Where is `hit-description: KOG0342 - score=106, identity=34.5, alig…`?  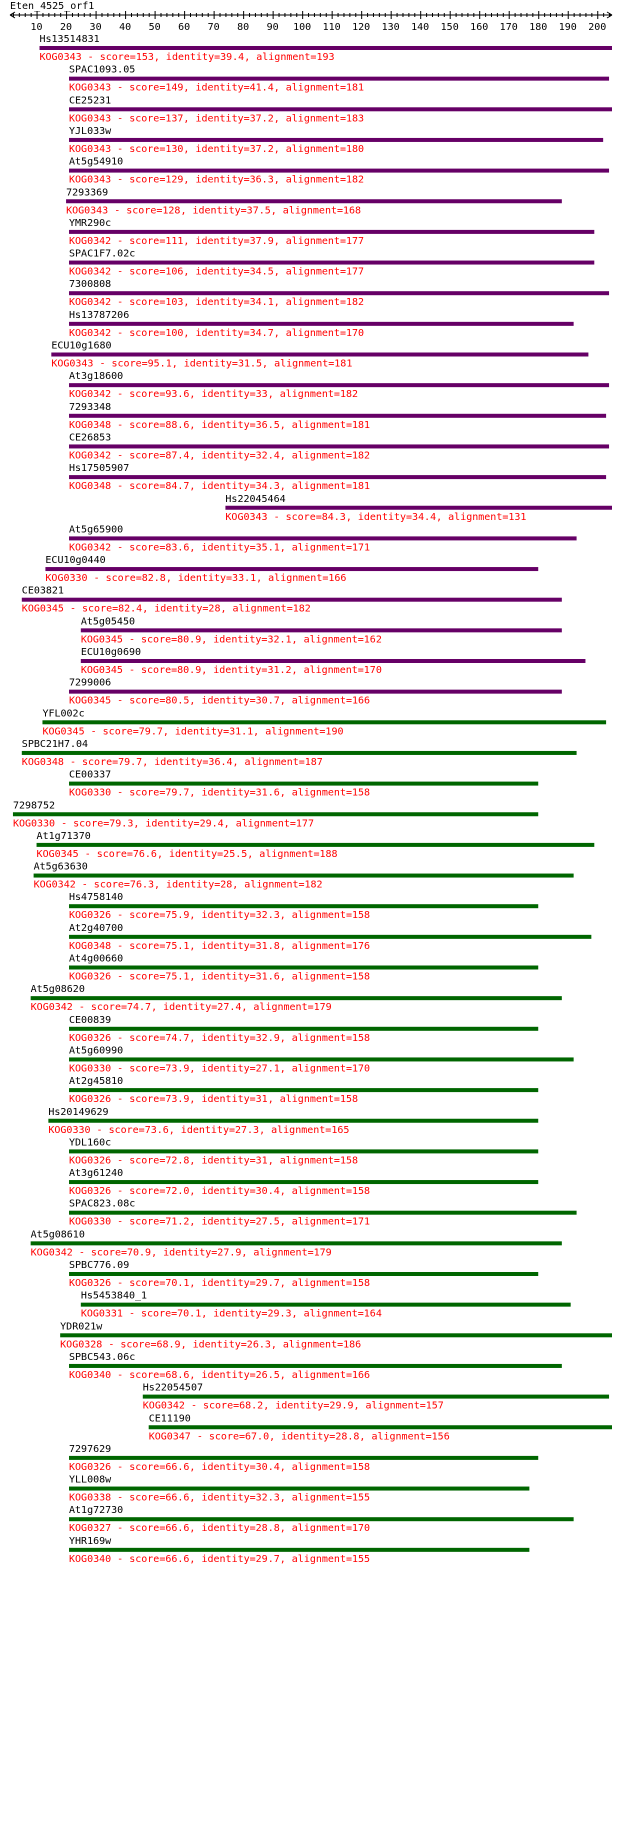 hit-description: KOG0342 - score=106, identity=34.5, alig… is located at coordinates (216, 272).